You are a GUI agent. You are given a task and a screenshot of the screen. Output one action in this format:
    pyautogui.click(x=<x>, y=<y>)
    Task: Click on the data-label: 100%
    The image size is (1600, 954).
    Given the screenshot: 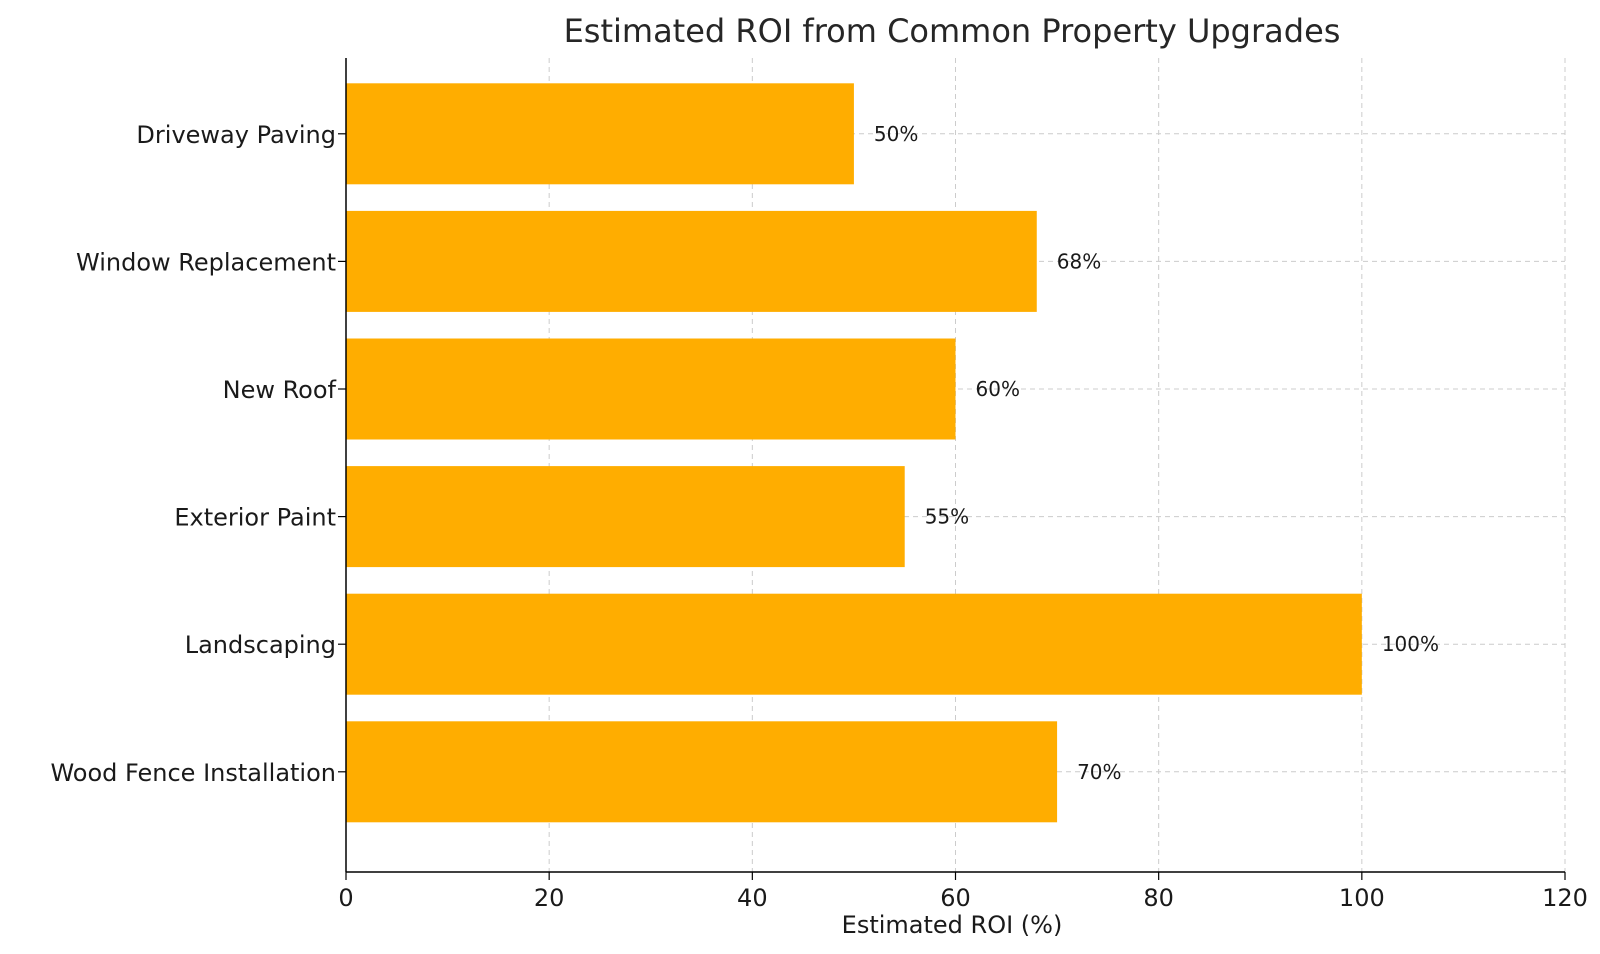 What is the action you would take?
    pyautogui.click(x=1410, y=644)
    